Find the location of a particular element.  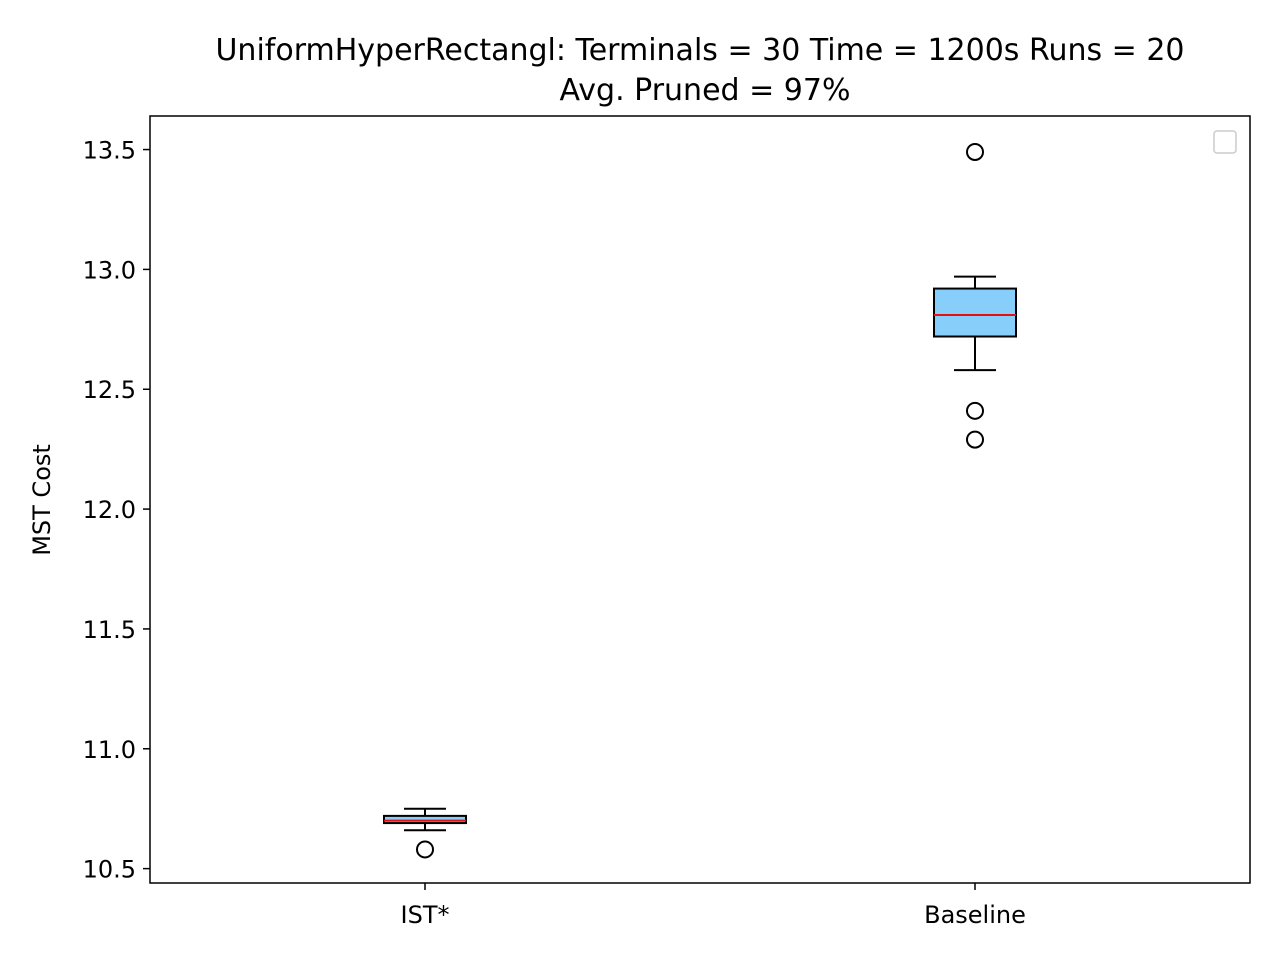

y-axis-ticks: 10.5 11.0 11.5 12.0 12.5 13.0 13.5 is located at coordinates (116, 510).